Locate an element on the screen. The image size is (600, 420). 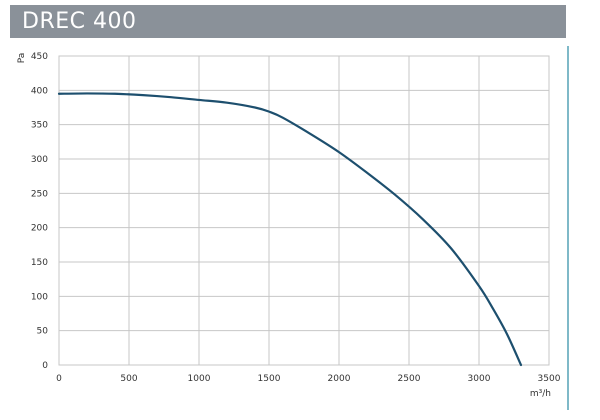
chart-title-bar: DREC 400 is located at coordinates (288, 21).